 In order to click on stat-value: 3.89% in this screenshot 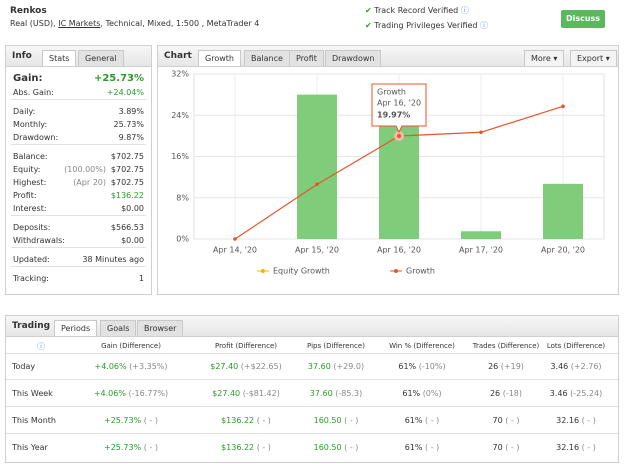, I will do `click(131, 111)`.